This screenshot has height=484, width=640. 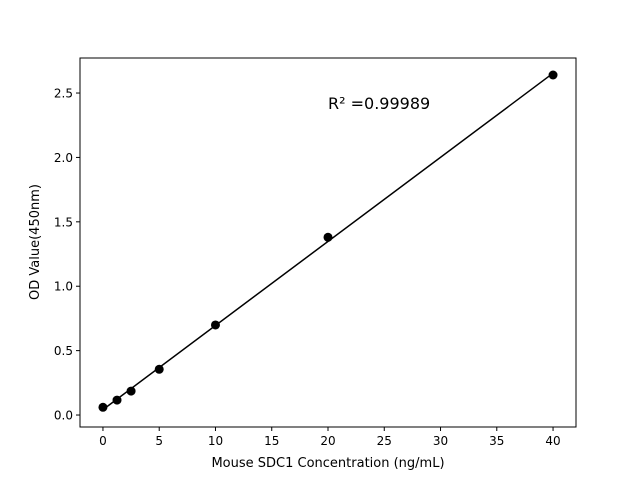 What do you see at coordinates (440, 441) in the screenshot?
I see `x-tick-label: 30` at bounding box center [440, 441].